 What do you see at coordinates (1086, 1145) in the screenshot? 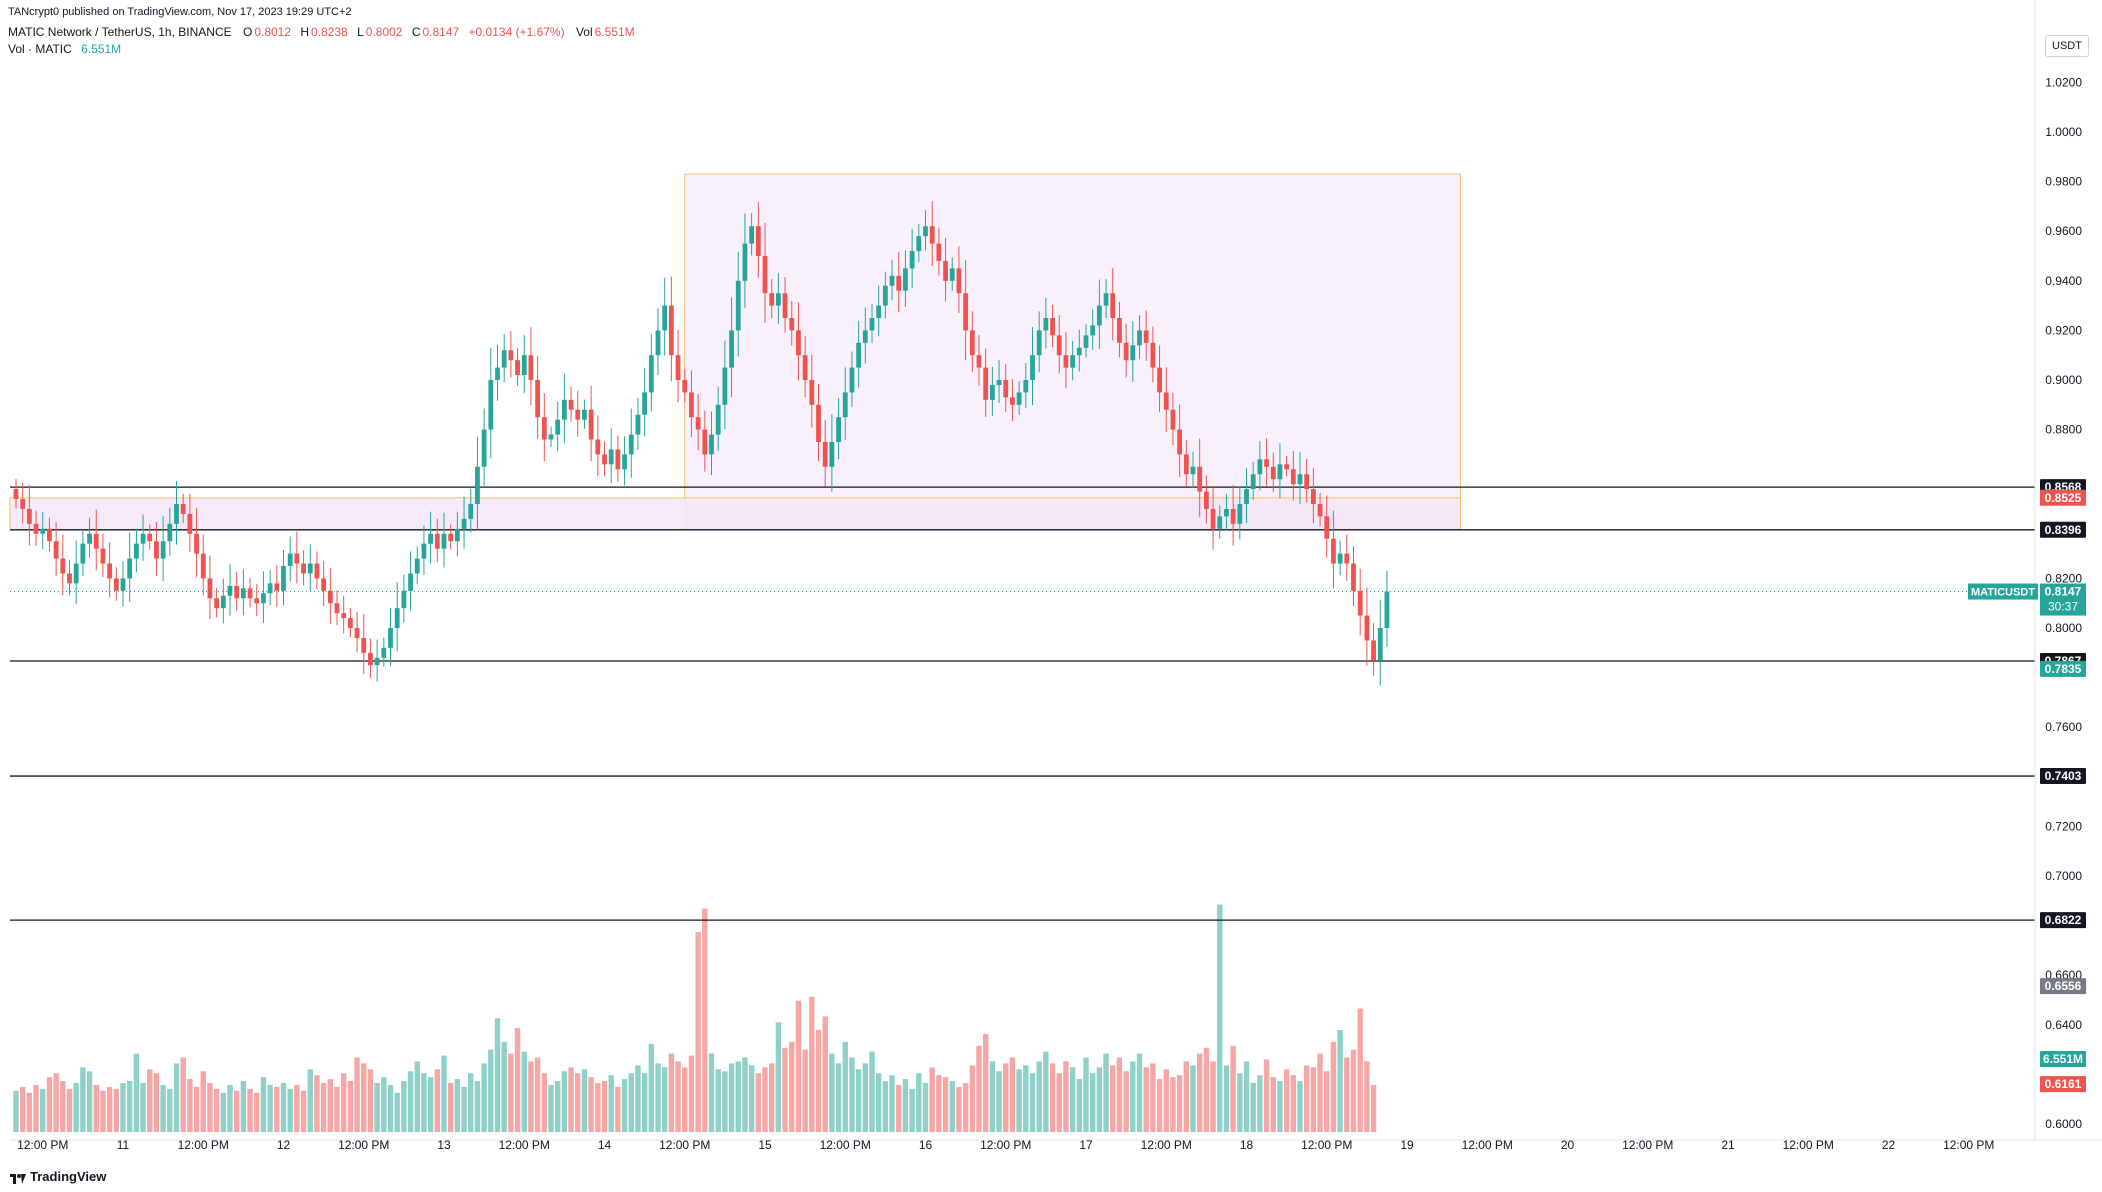
I see `time-tick-label: 17` at bounding box center [1086, 1145].